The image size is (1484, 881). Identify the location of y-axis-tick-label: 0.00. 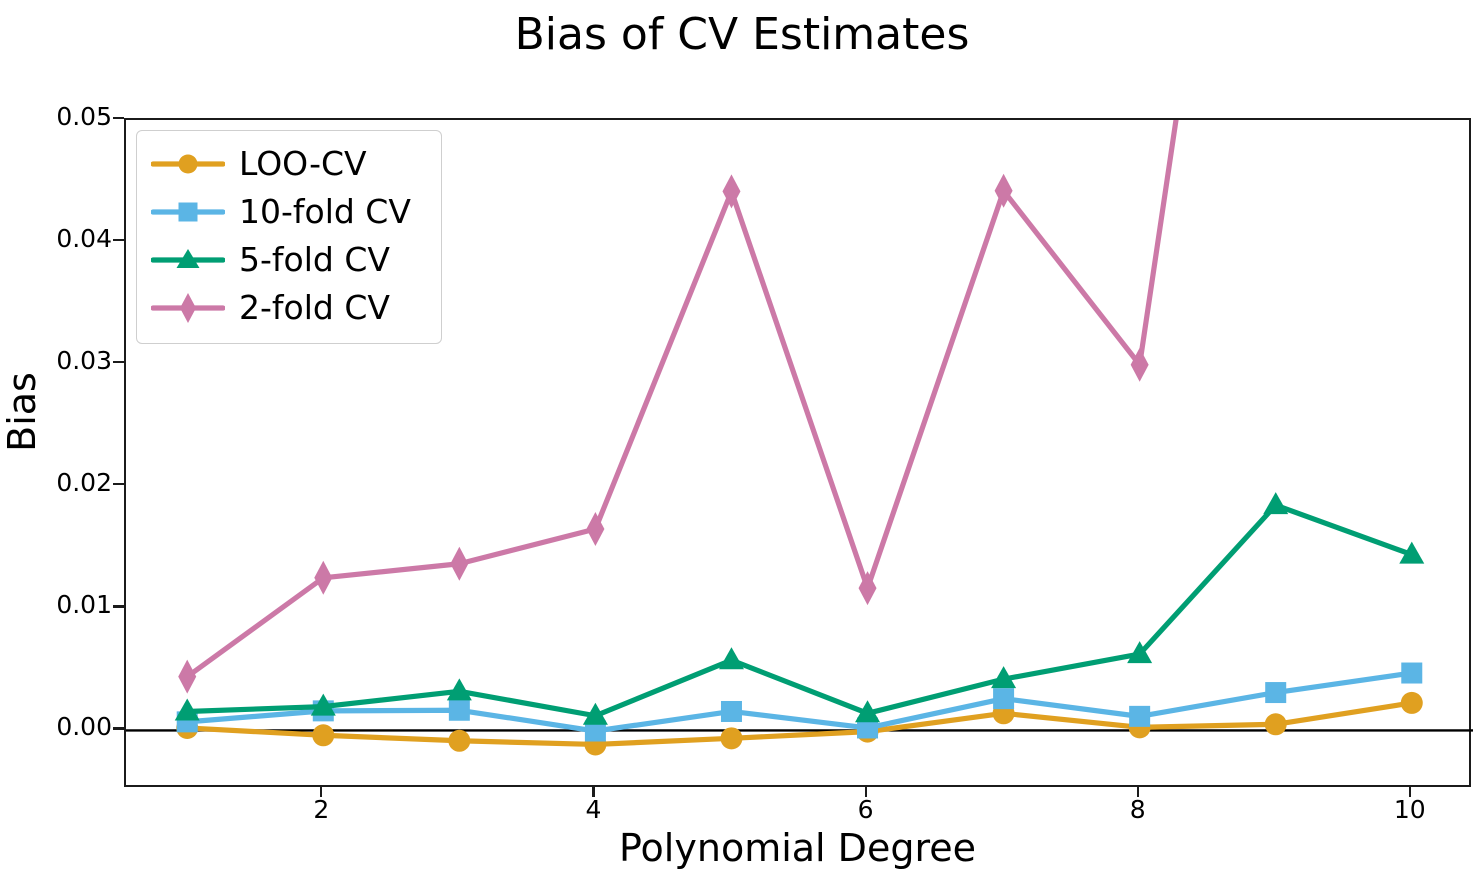
(84, 727).